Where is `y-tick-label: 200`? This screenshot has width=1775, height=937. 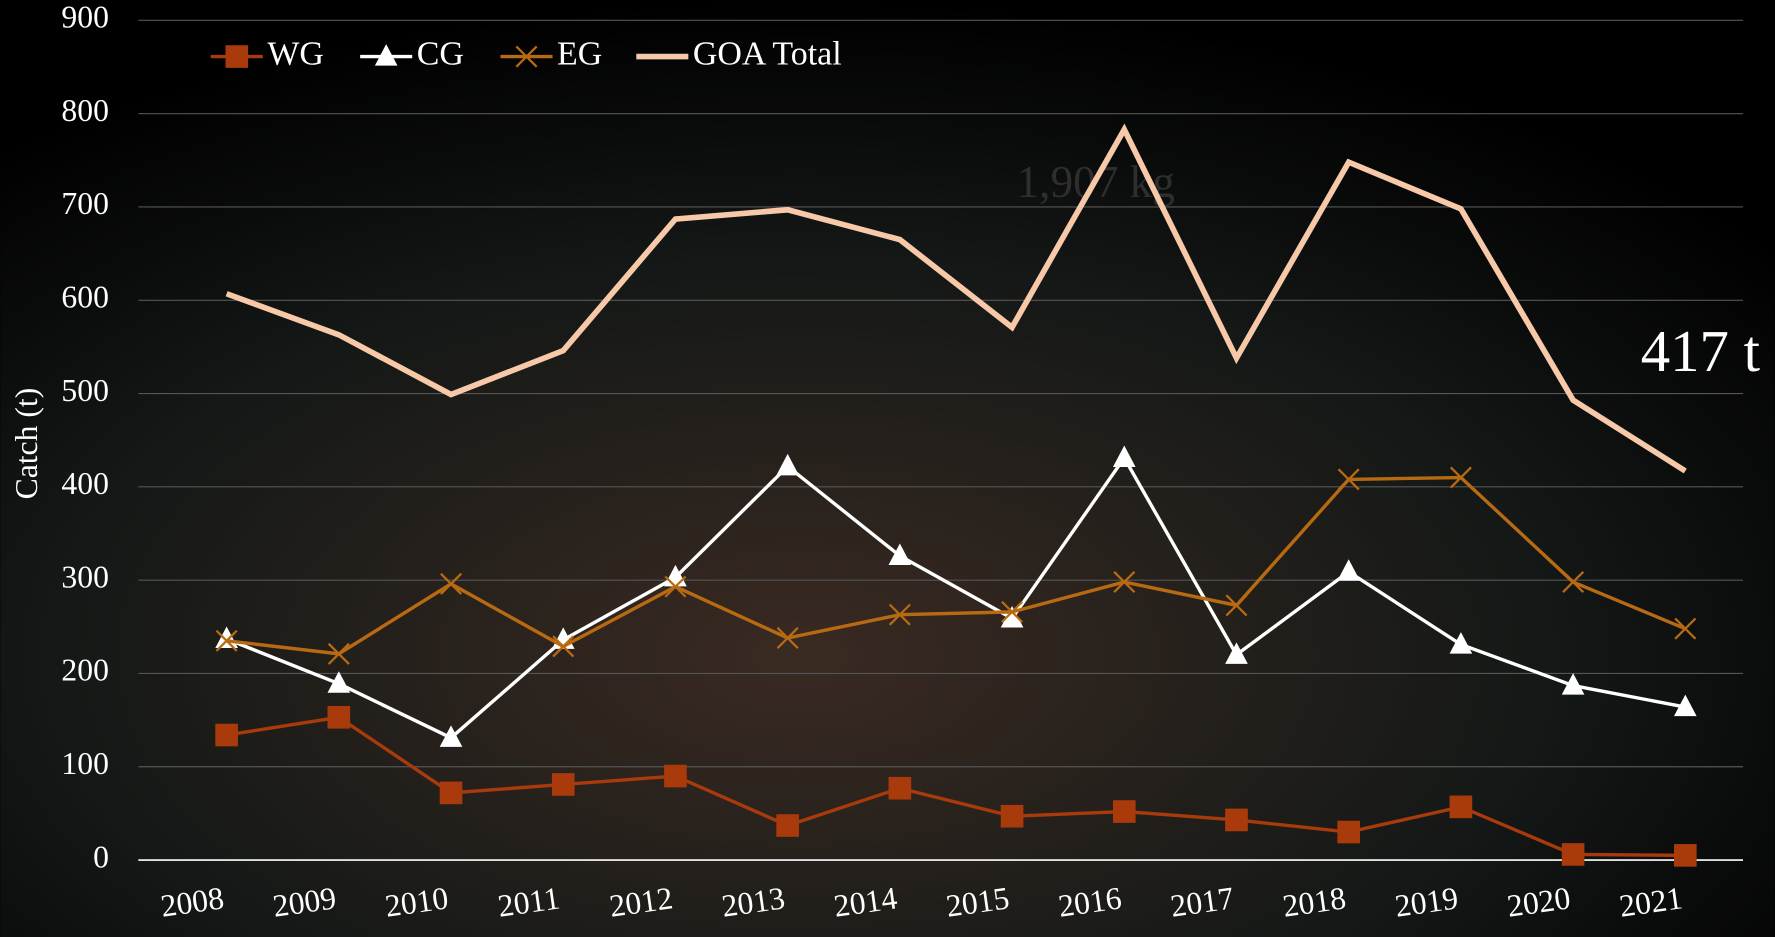
y-tick-label: 200 is located at coordinates (85, 670).